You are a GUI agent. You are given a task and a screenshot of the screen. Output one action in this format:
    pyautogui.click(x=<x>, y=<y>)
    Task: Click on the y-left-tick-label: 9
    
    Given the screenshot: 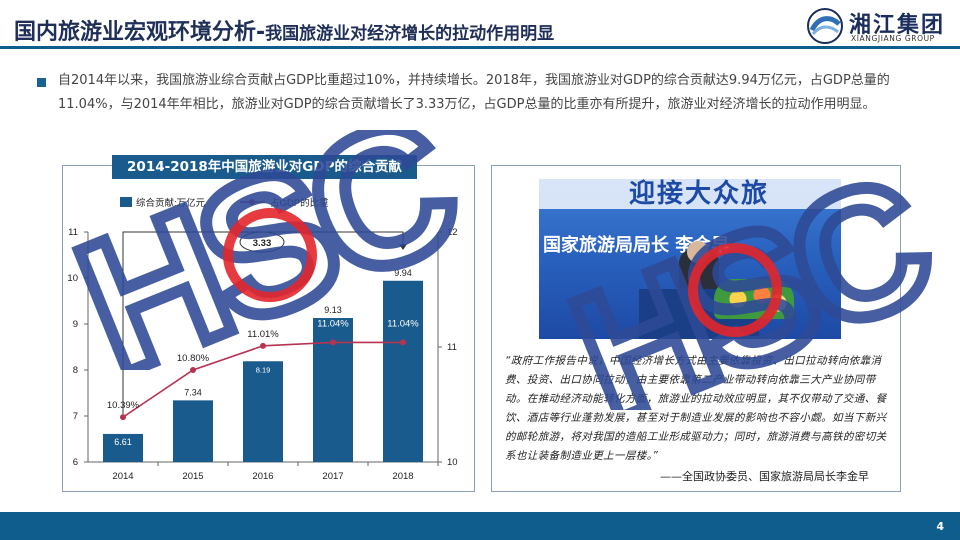 What is the action you would take?
    pyautogui.click(x=75, y=324)
    